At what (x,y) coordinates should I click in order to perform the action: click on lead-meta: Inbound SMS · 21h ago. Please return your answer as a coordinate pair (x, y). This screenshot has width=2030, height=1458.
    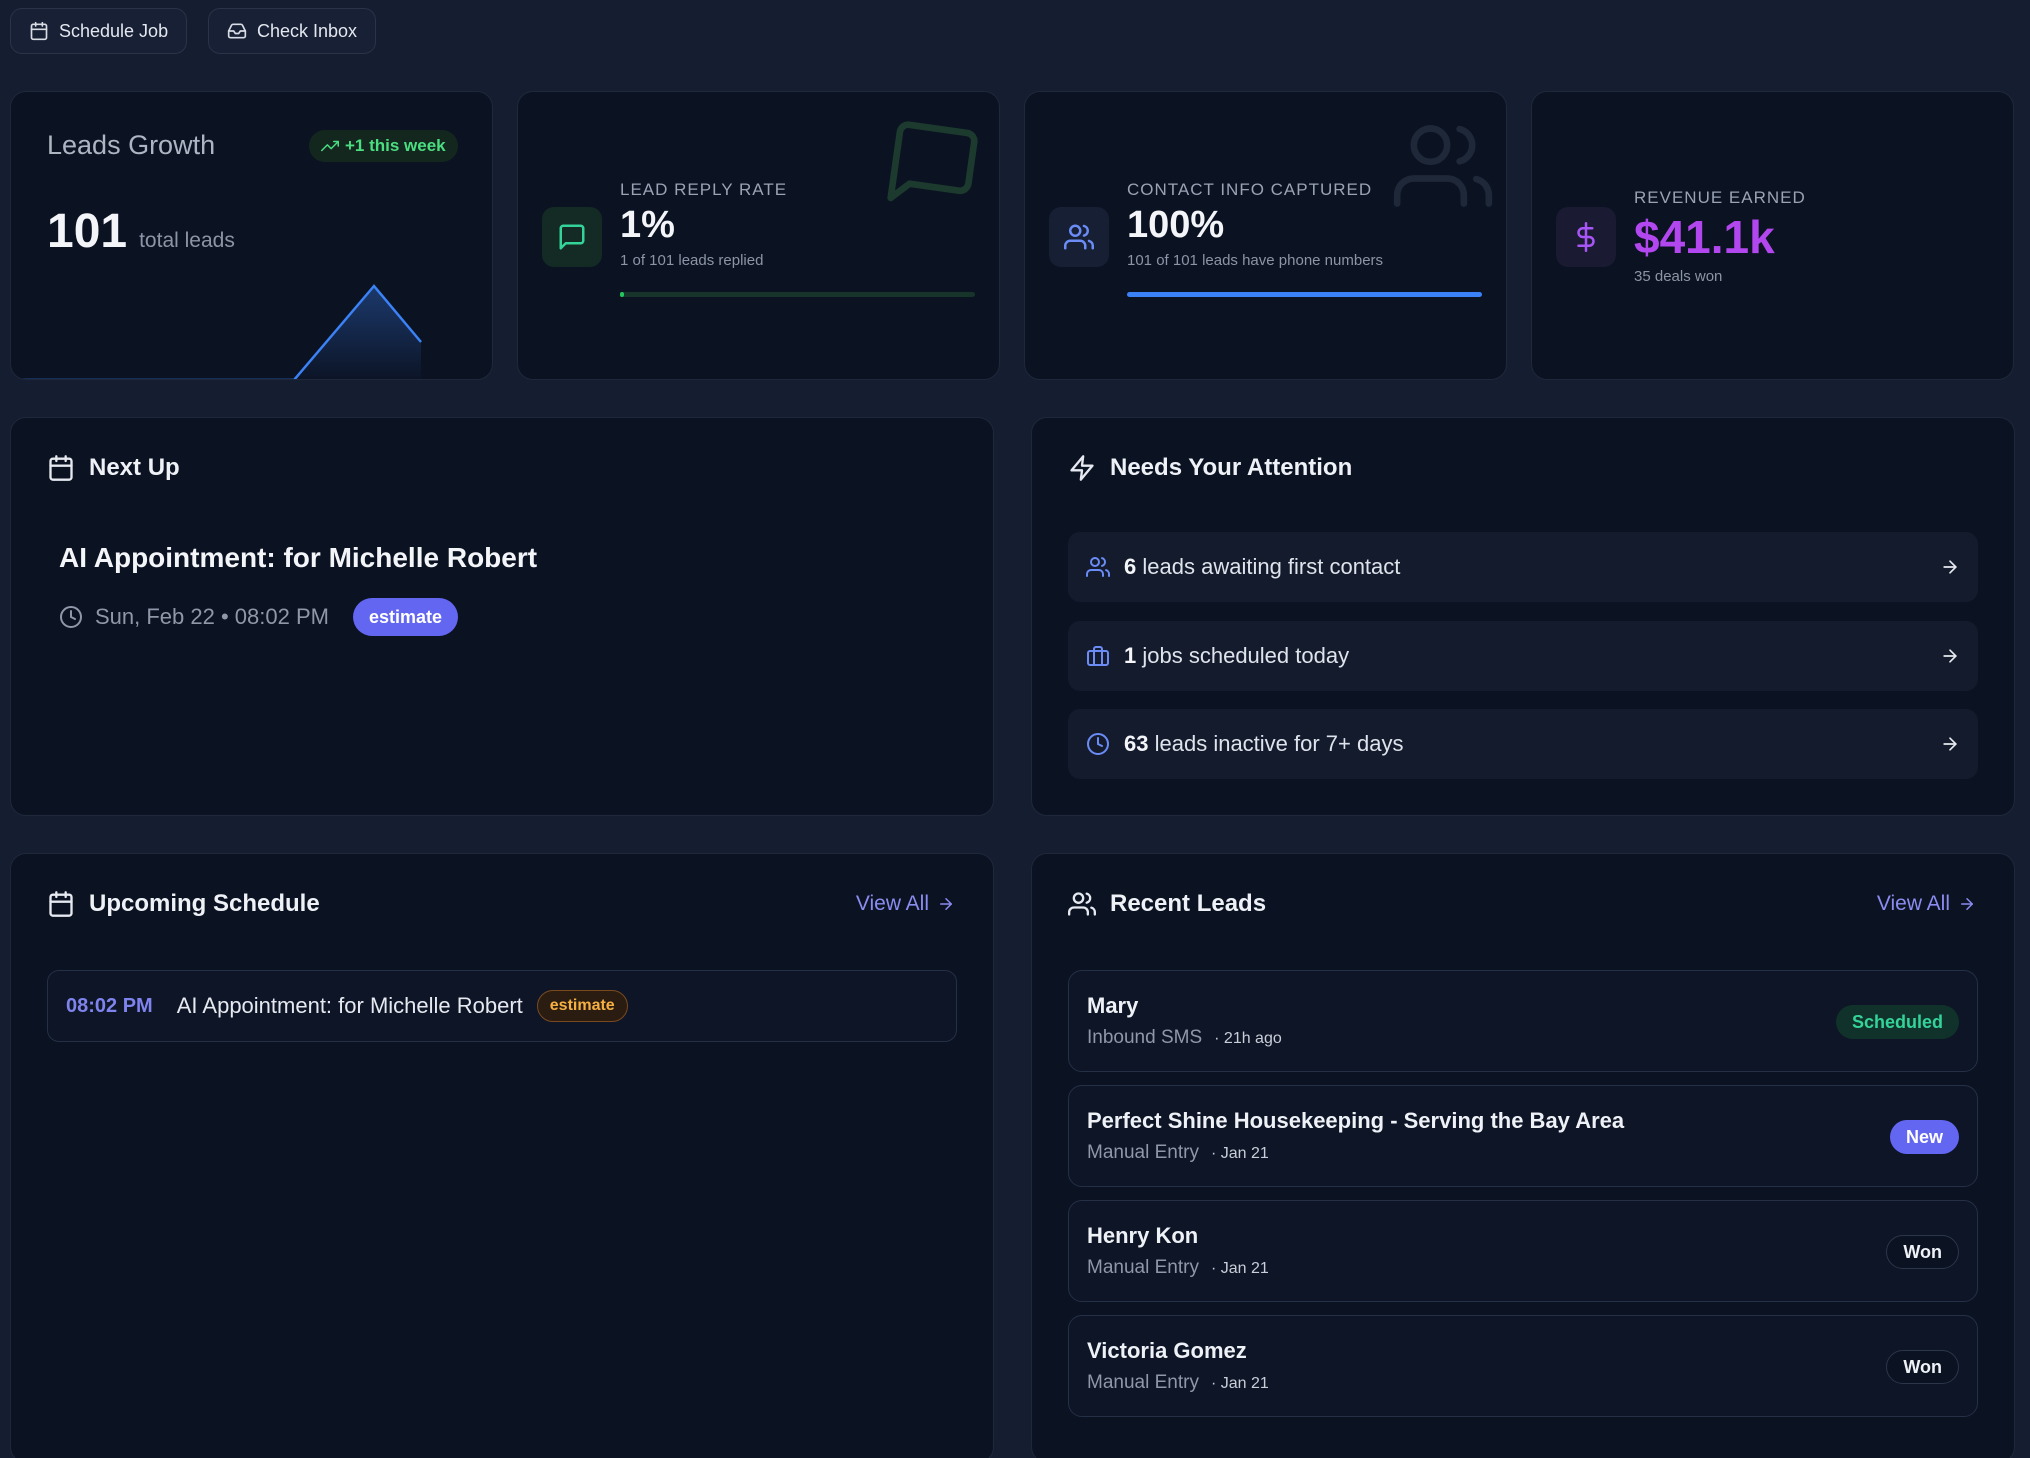
    Looking at the image, I should click on (1184, 1038).